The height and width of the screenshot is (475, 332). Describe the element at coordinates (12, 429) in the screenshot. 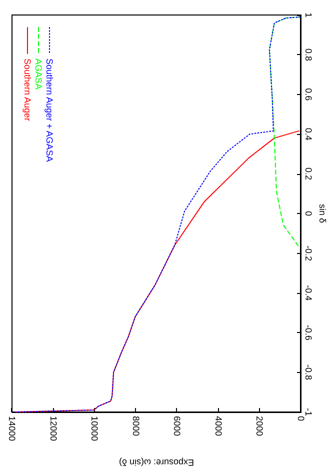

I see `x-tick-label: 14000` at that location.